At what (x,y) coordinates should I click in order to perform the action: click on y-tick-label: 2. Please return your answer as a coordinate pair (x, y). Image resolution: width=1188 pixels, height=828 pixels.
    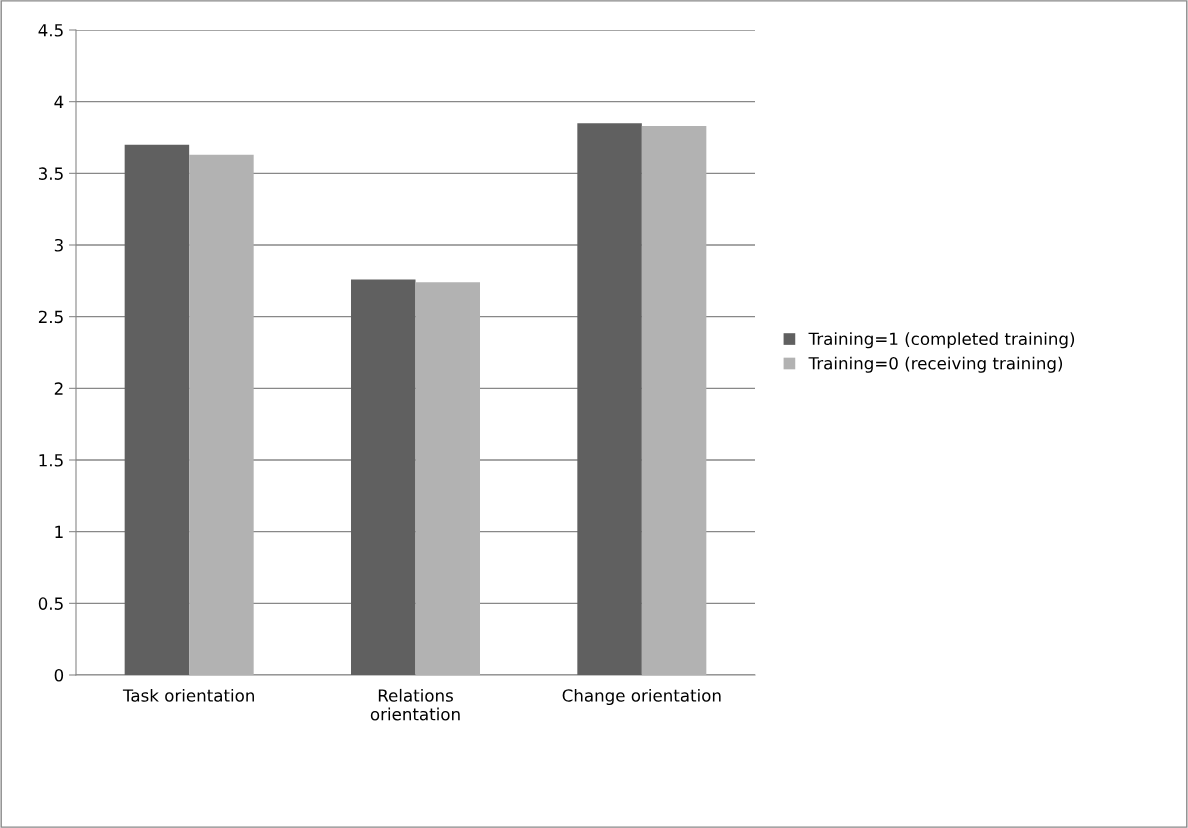
    Looking at the image, I should click on (58, 388).